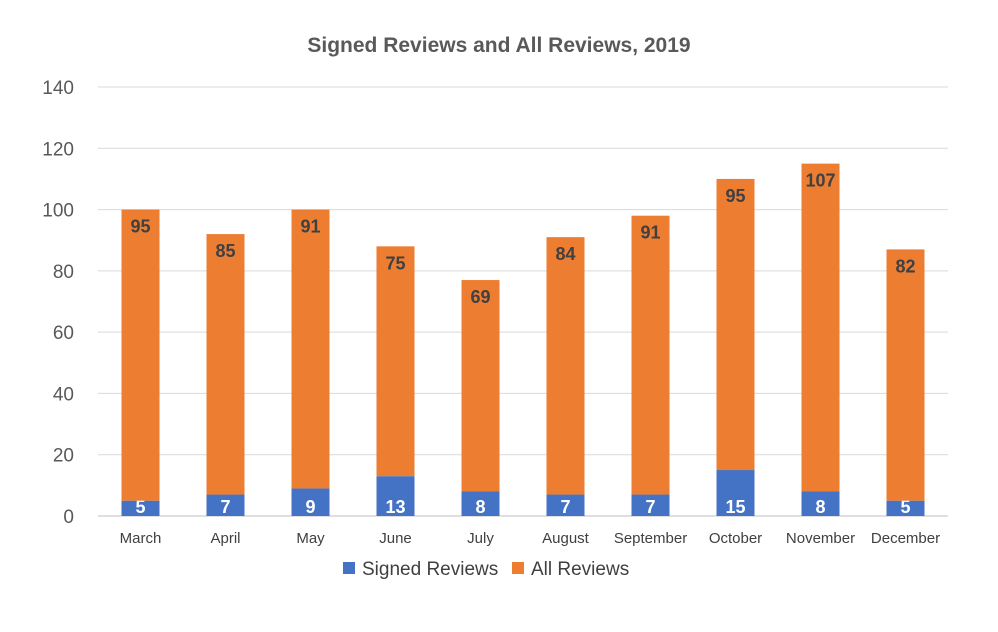 This screenshot has height=632, width=998. I want to click on all-value-label: 107, so click(820, 181).